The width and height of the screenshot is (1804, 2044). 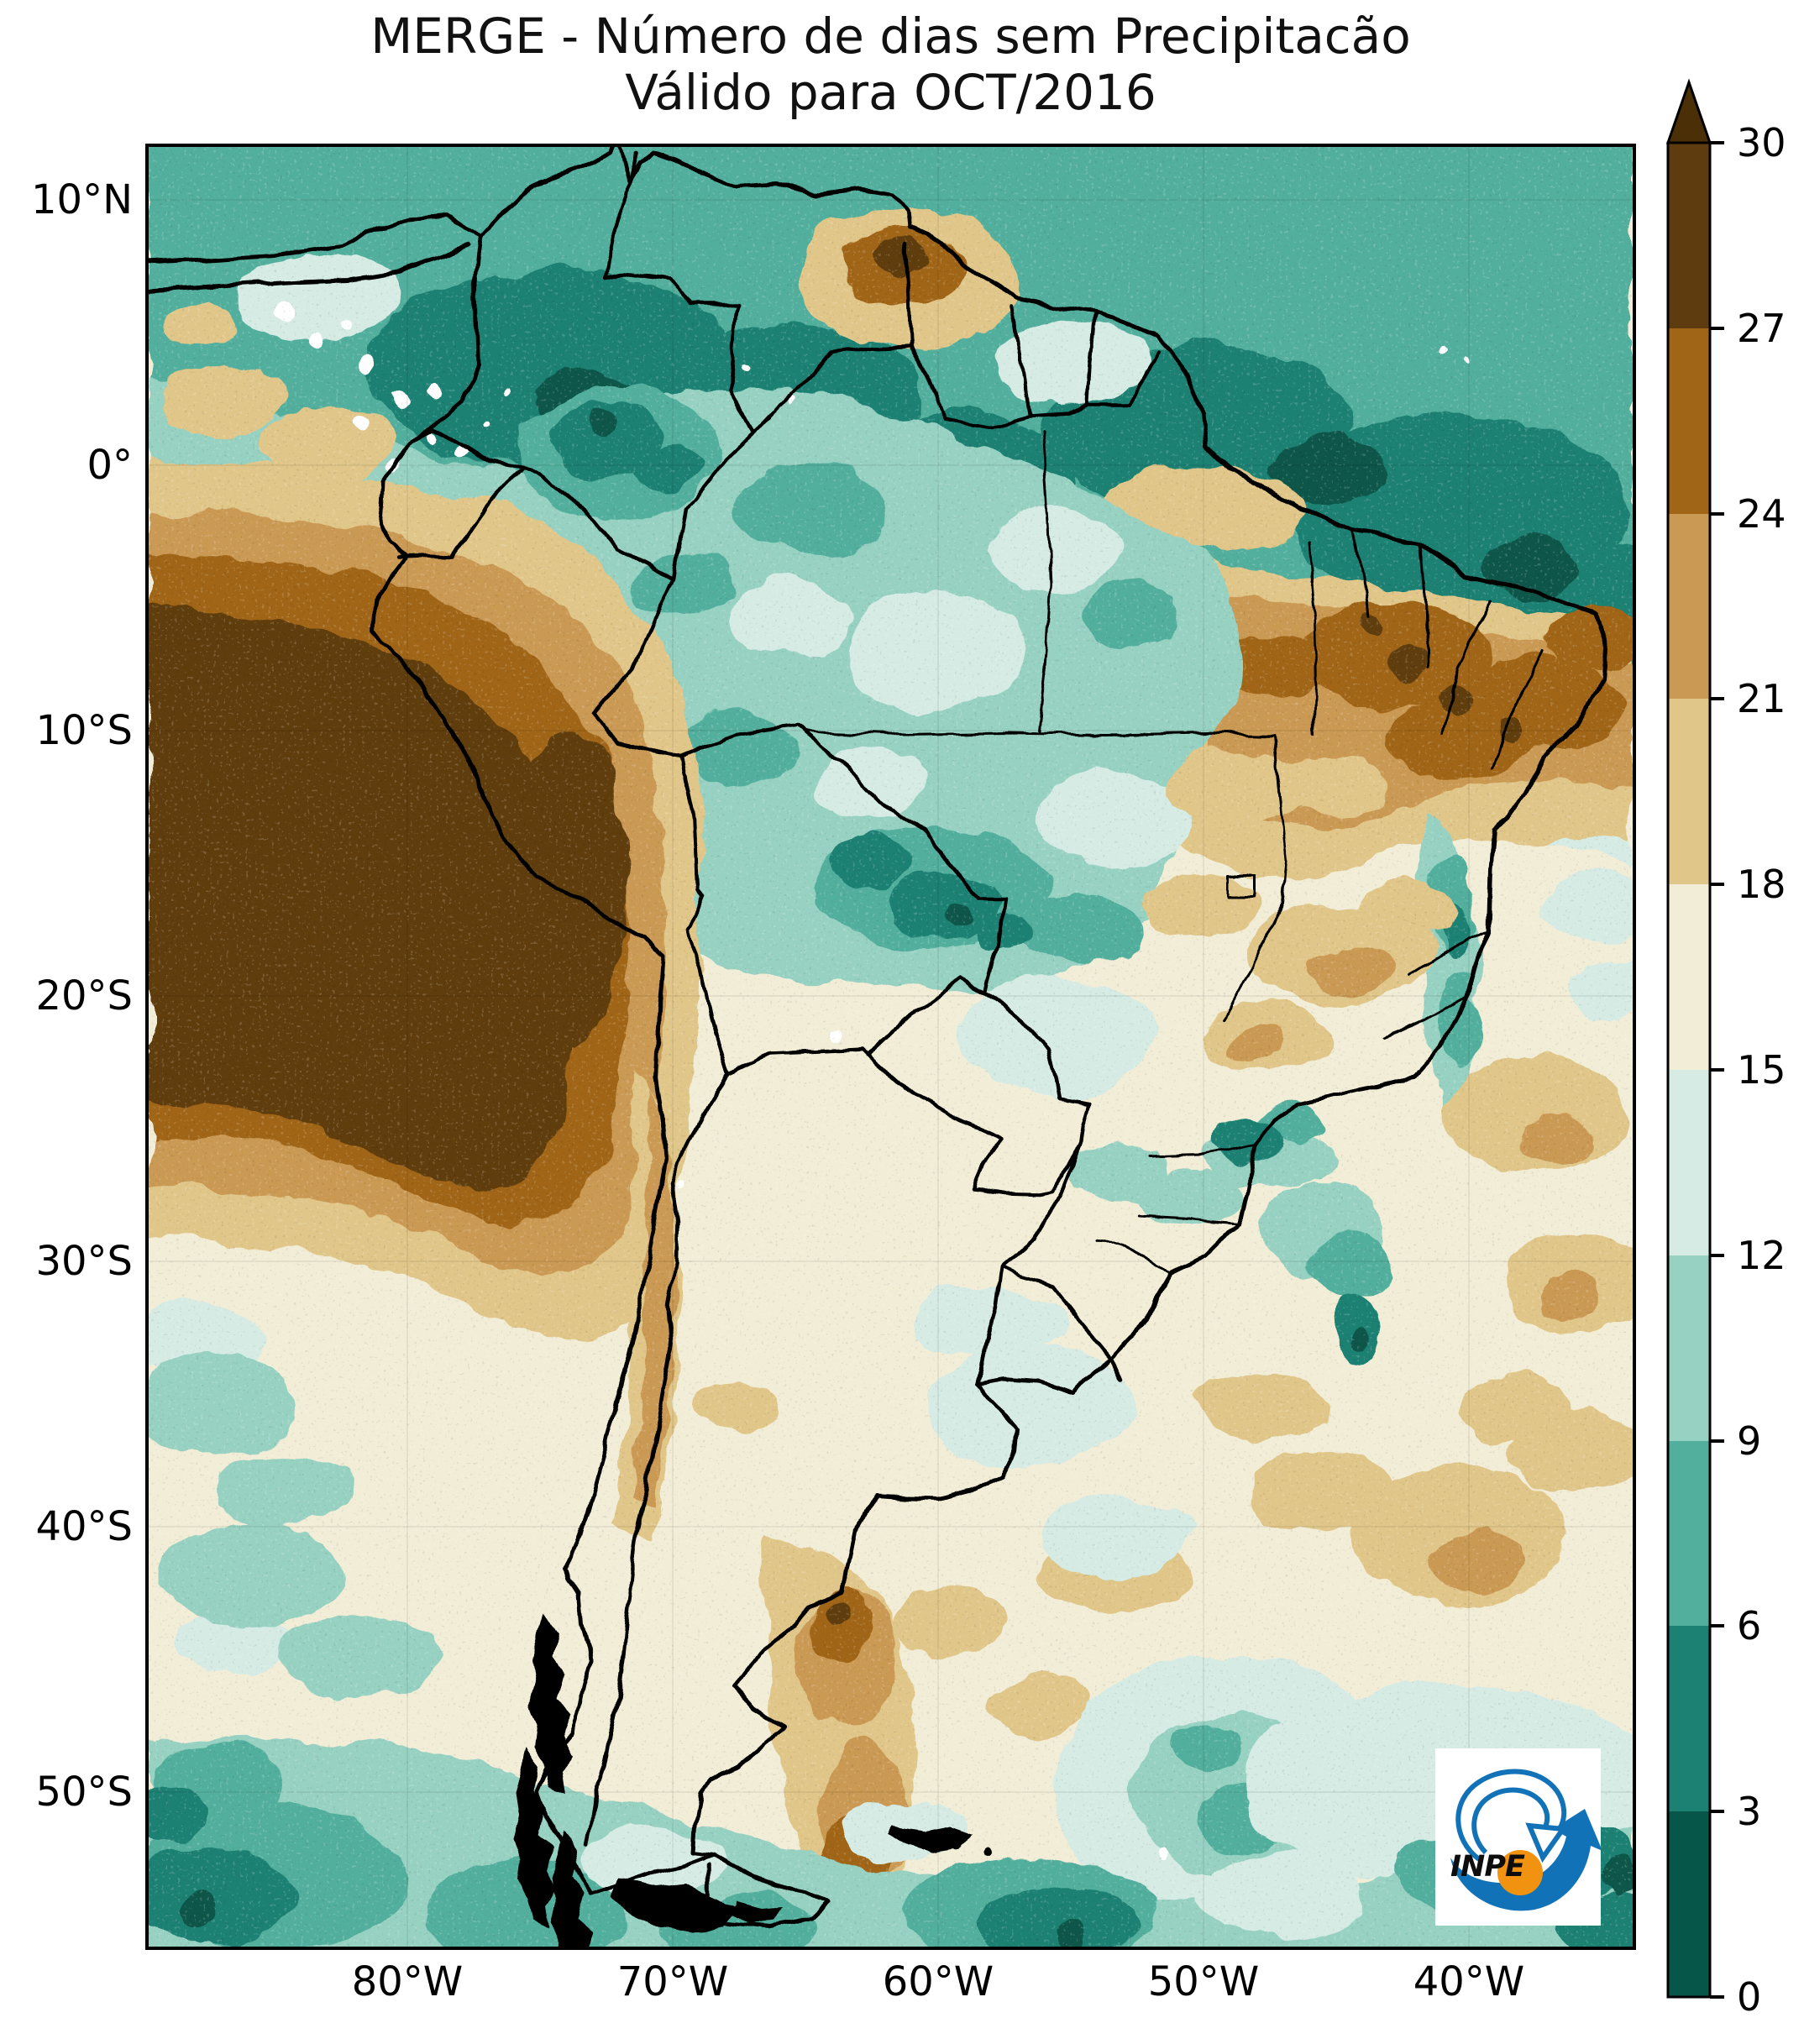 What do you see at coordinates (1749, 1441) in the screenshot?
I see `cbar-label-9: 9` at bounding box center [1749, 1441].